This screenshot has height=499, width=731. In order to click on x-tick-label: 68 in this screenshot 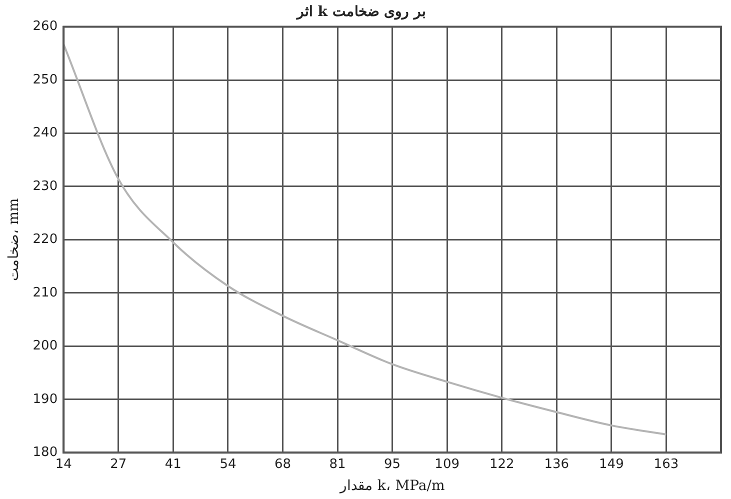, I will do `click(283, 464)`.